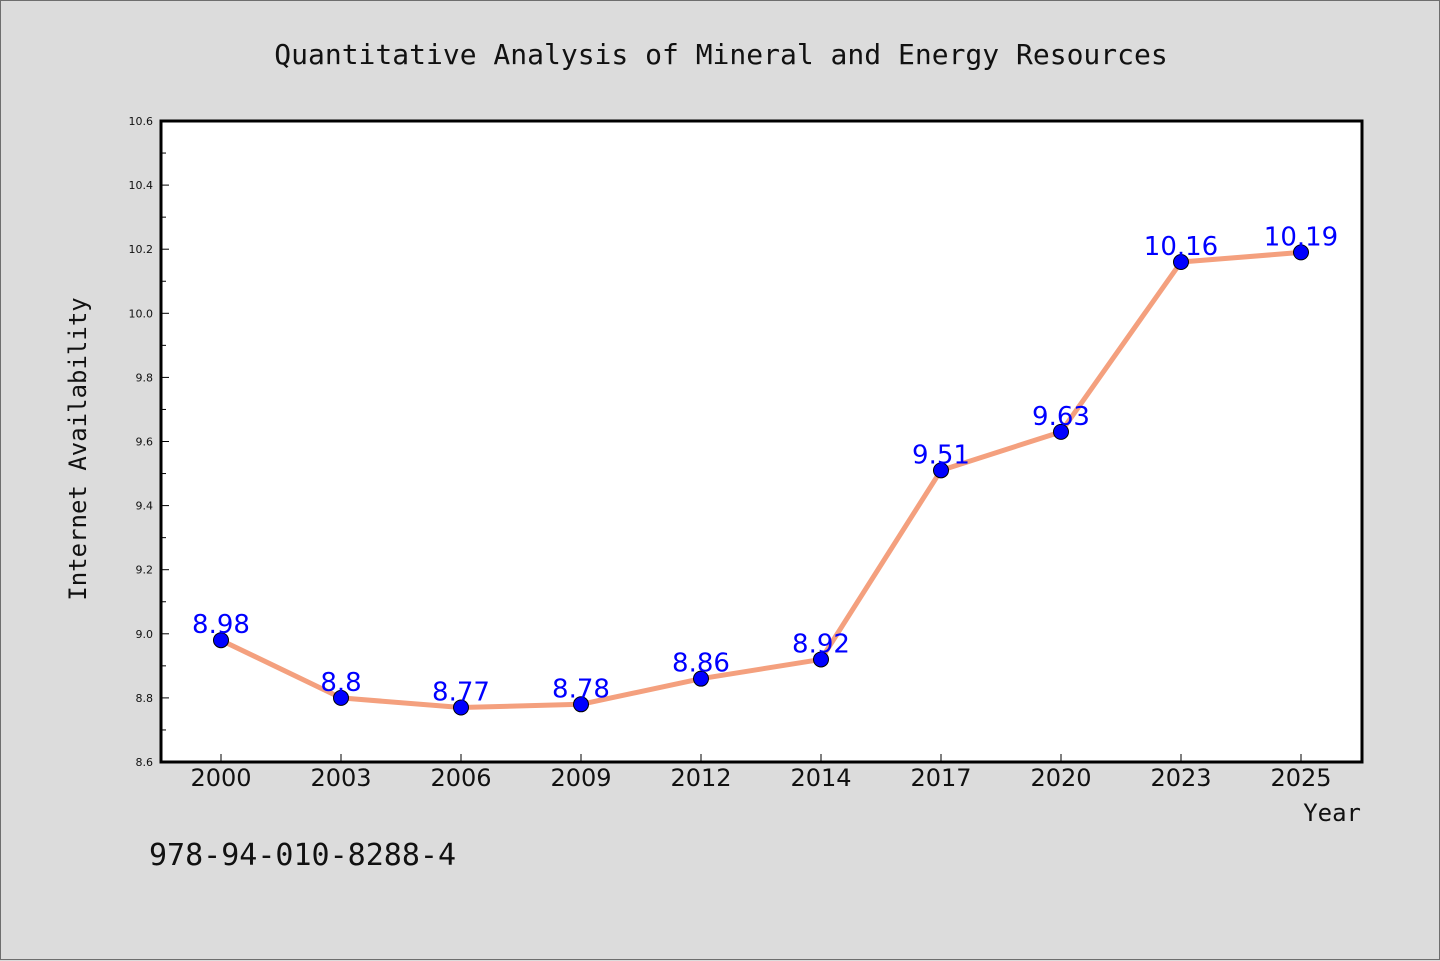 The height and width of the screenshot is (961, 1440). What do you see at coordinates (1060, 778) in the screenshot?
I see `x-tick-label: 2020` at bounding box center [1060, 778].